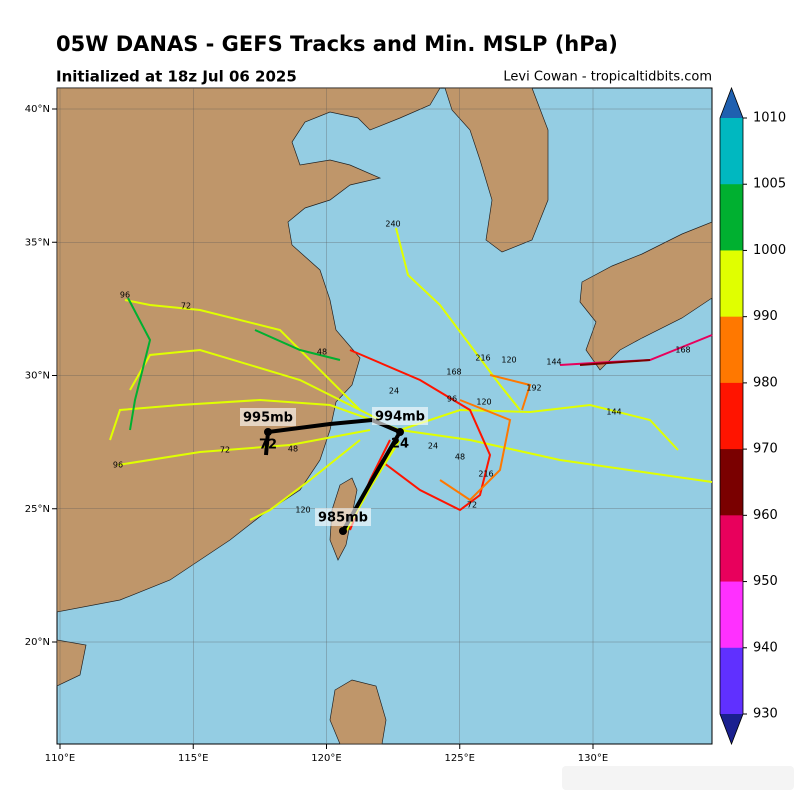 This screenshot has height=804, width=800. Describe the element at coordinates (496, 170) in the screenshot. I see `land-korea` at that location.